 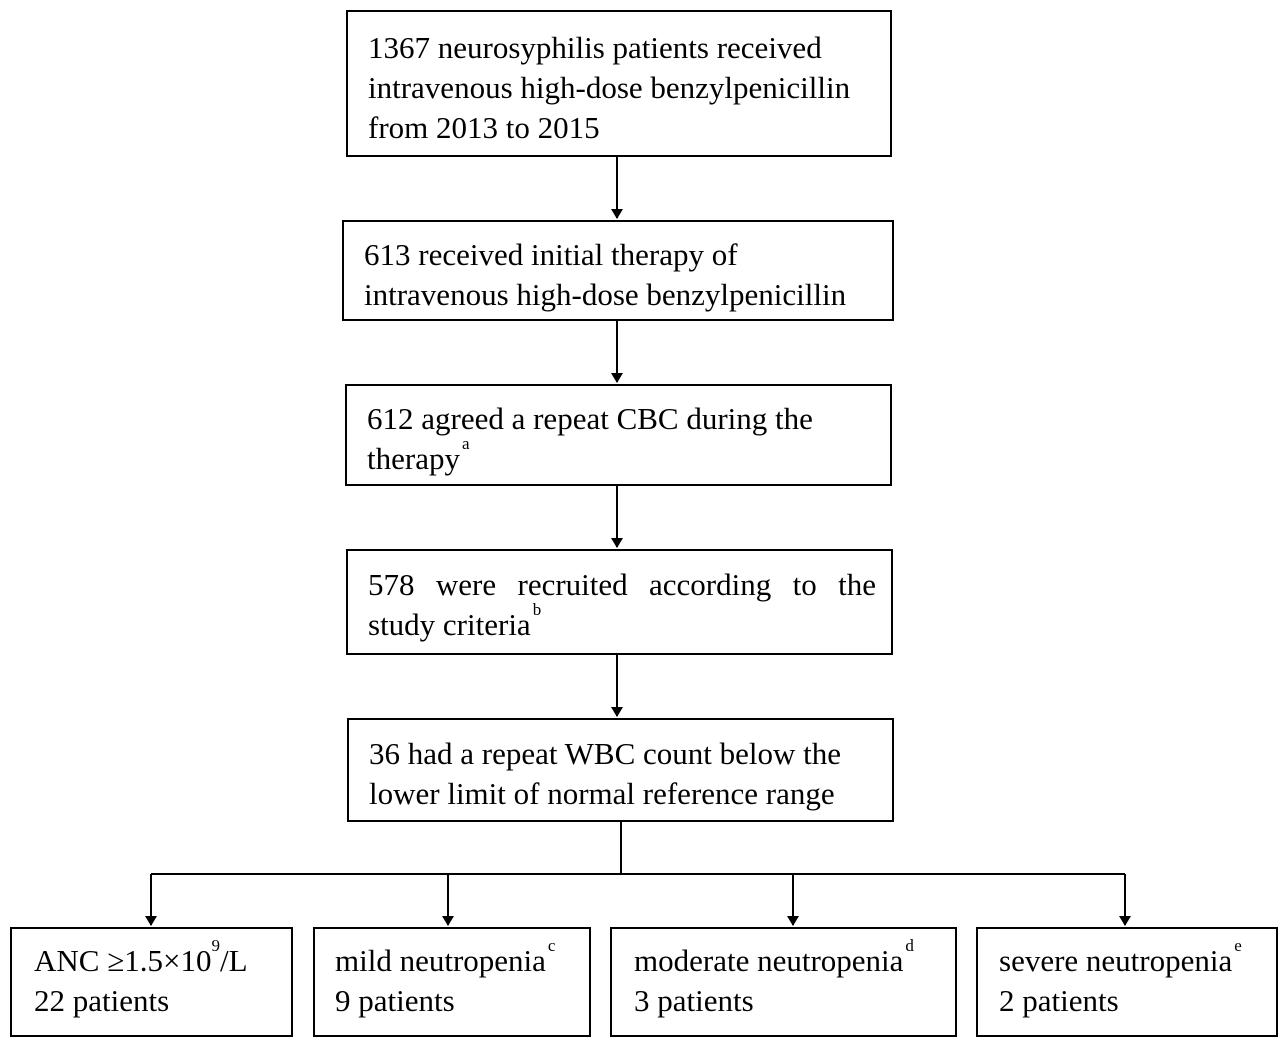 I want to click on step4-footnote-marker: b, so click(x=537, y=609).